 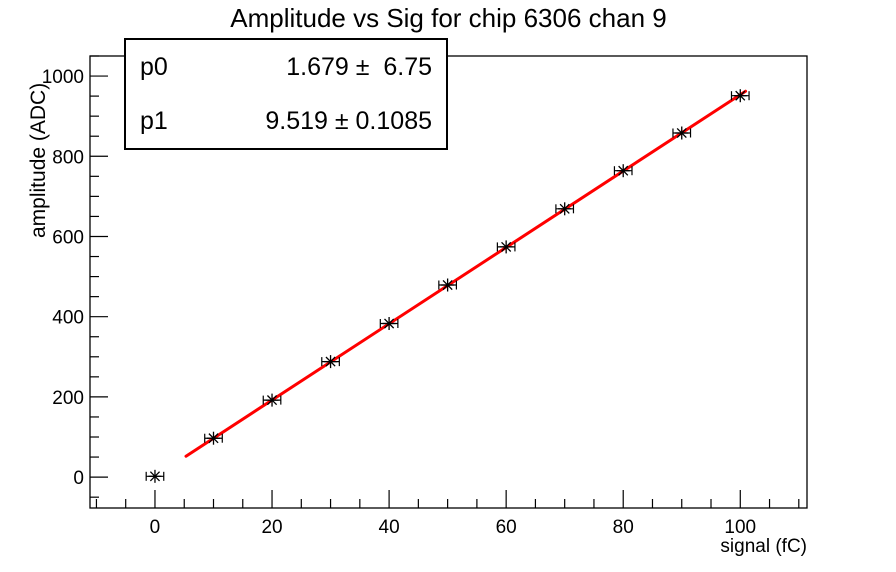 I want to click on x-tick-label: 80, so click(x=623, y=527).